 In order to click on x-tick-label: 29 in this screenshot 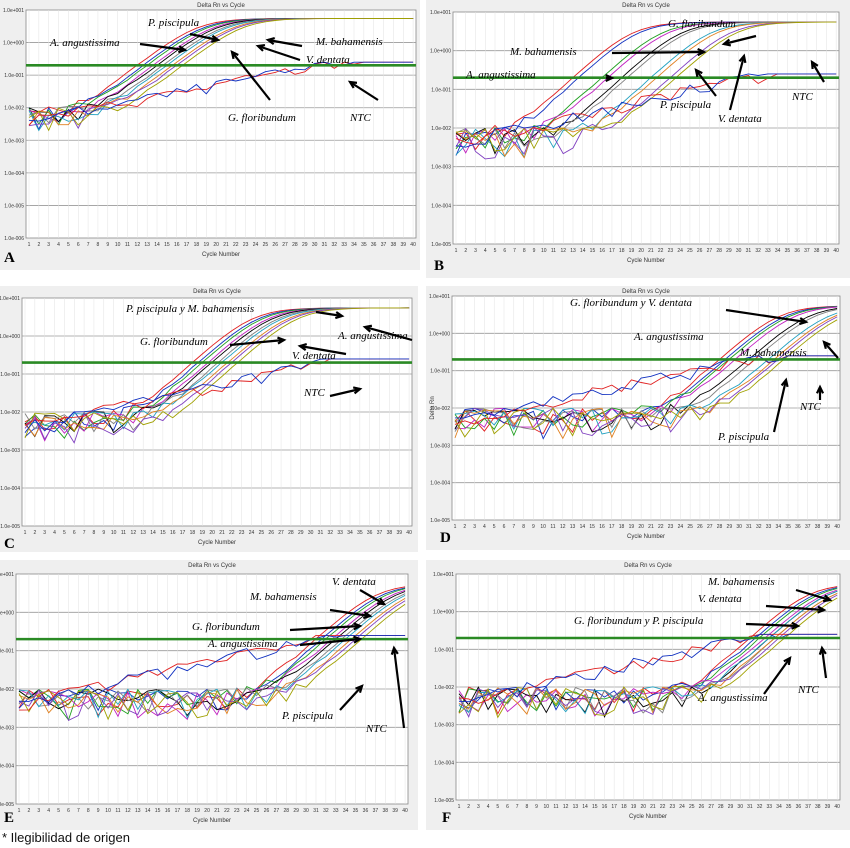, I will do `click(730, 527)`.